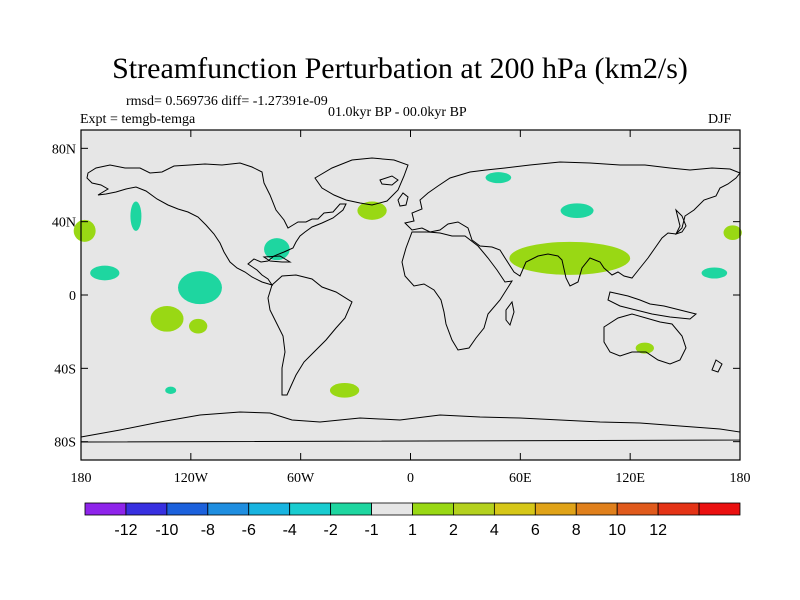  What do you see at coordinates (277, 259) in the screenshot?
I see `coast-cuba` at bounding box center [277, 259].